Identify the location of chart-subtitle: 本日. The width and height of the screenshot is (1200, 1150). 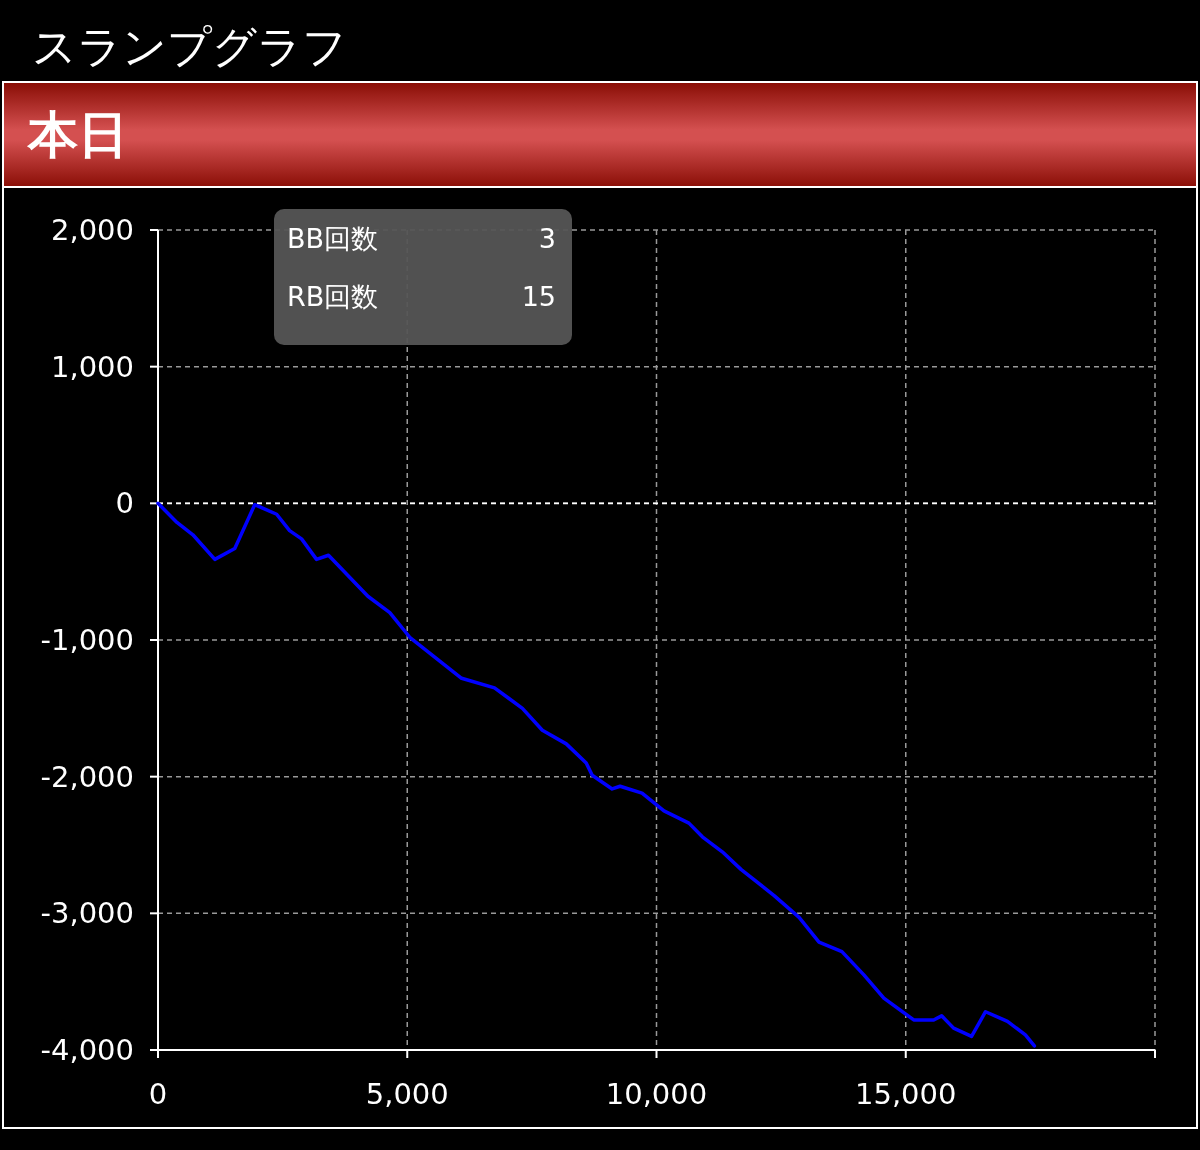
(77, 135).